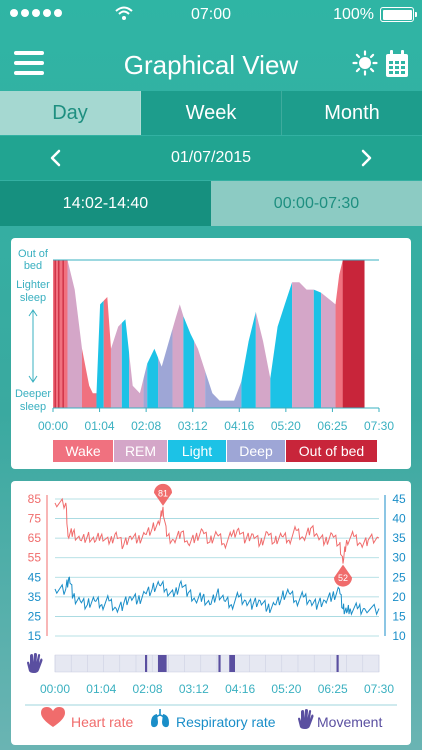  What do you see at coordinates (379, 689) in the screenshot?
I see `vitals-x-tick-label-7: 07:30` at bounding box center [379, 689].